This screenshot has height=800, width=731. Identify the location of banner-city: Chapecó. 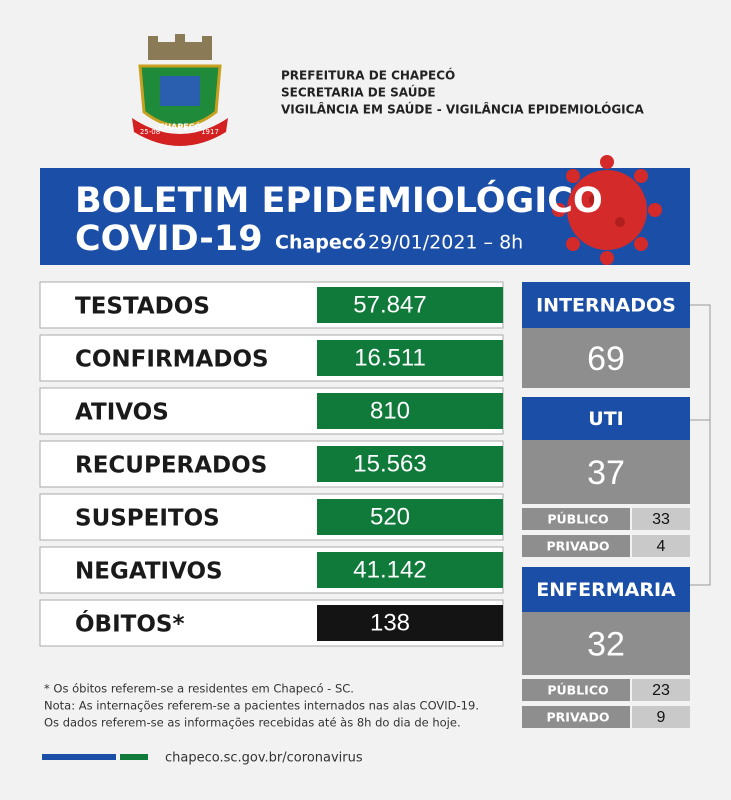
(320, 243).